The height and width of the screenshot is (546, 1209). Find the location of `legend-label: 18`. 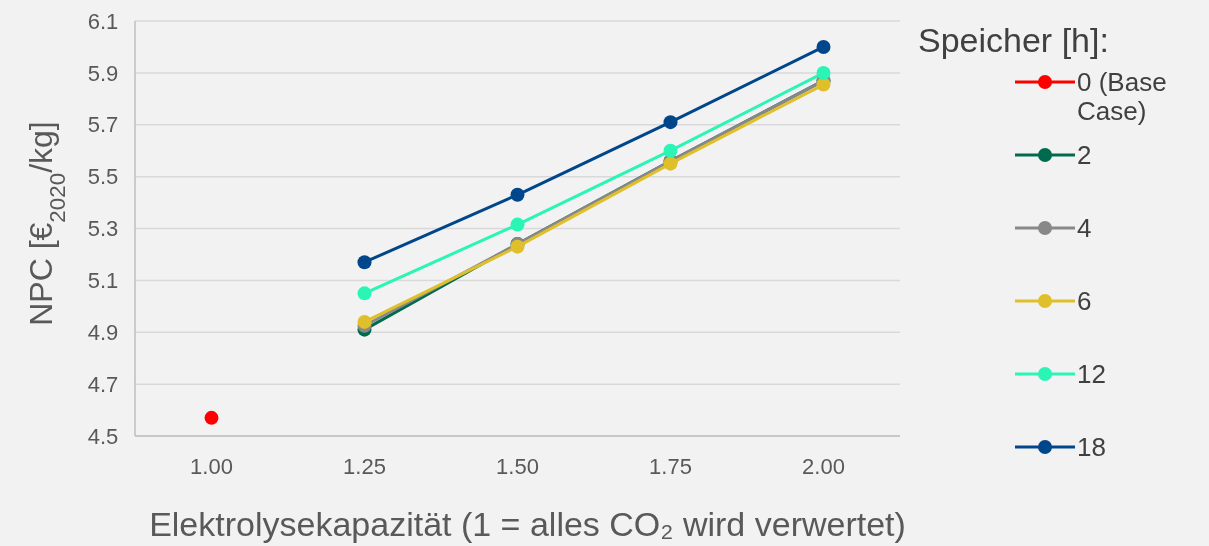

legend-label: 18 is located at coordinates (1091, 447).